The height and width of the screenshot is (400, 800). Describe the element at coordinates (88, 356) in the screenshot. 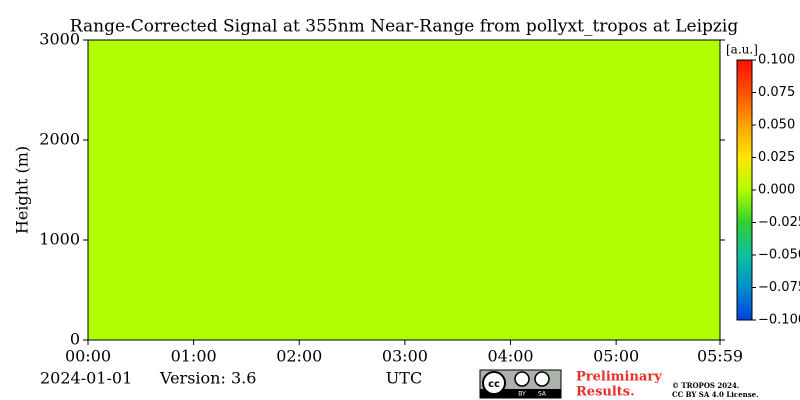

I see `x-tick-label: 00:00` at that location.